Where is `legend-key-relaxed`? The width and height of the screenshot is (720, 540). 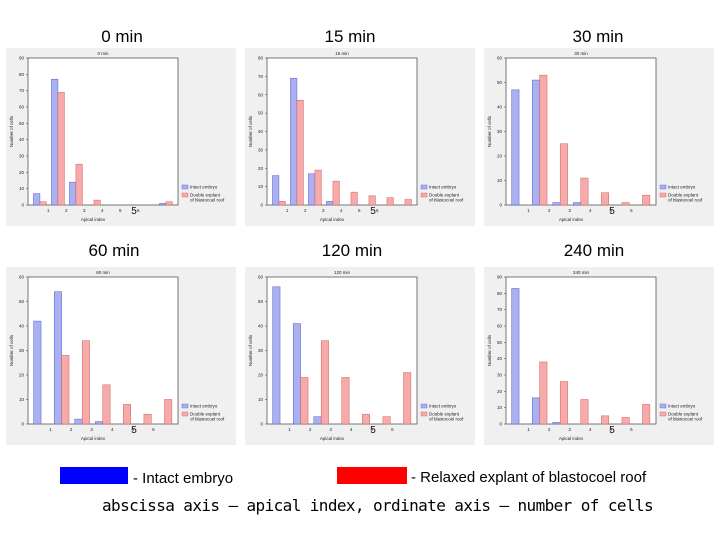
legend-key-relaxed is located at coordinates (185, 195).